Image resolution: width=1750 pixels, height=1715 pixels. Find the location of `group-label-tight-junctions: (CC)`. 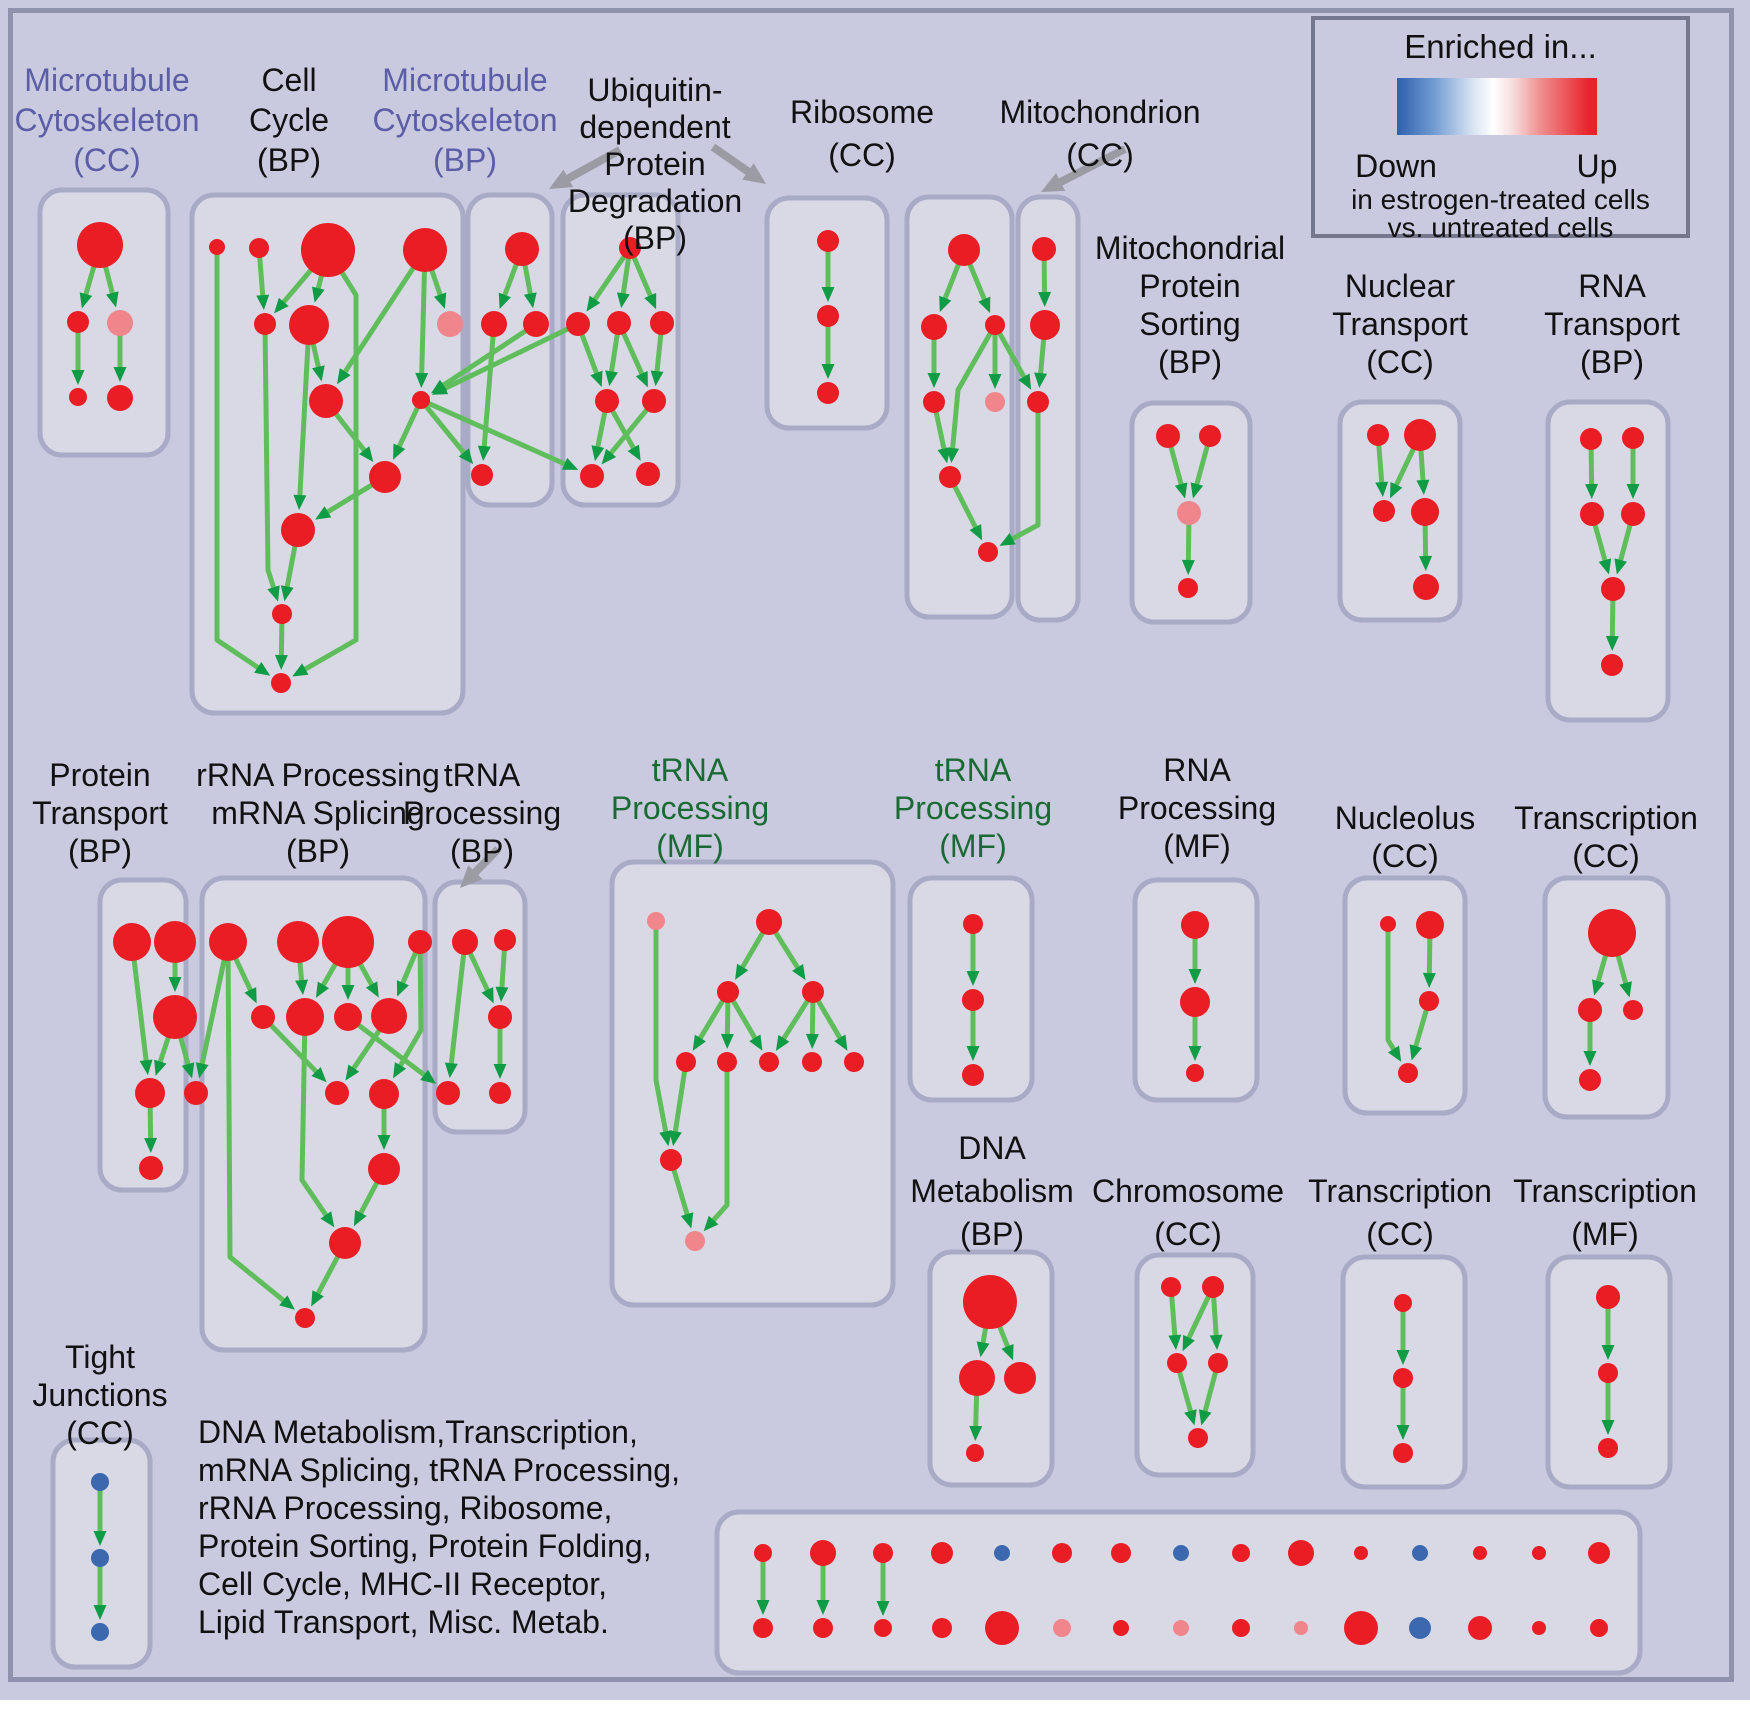

group-label-tight-junctions: (CC) is located at coordinates (100, 1433).